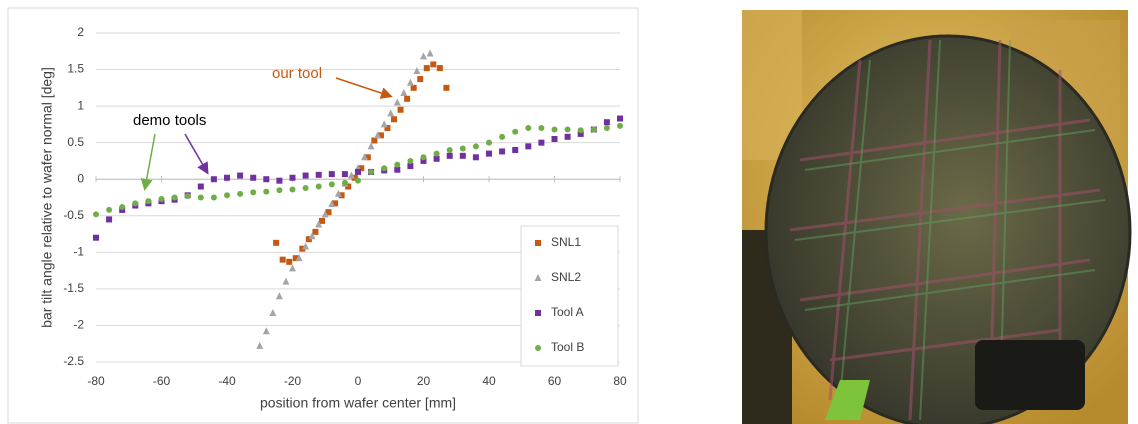 The width and height of the screenshot is (1138, 424). What do you see at coordinates (73, 215) in the screenshot?
I see `y-tick-label: -0.5` at bounding box center [73, 215].